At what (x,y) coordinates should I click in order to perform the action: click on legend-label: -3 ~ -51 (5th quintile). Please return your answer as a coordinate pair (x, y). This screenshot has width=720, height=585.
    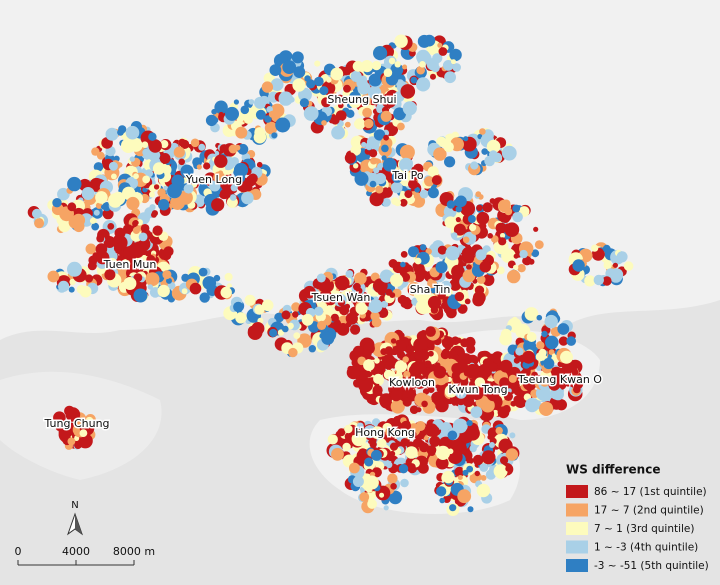
    Looking at the image, I should click on (651, 566).